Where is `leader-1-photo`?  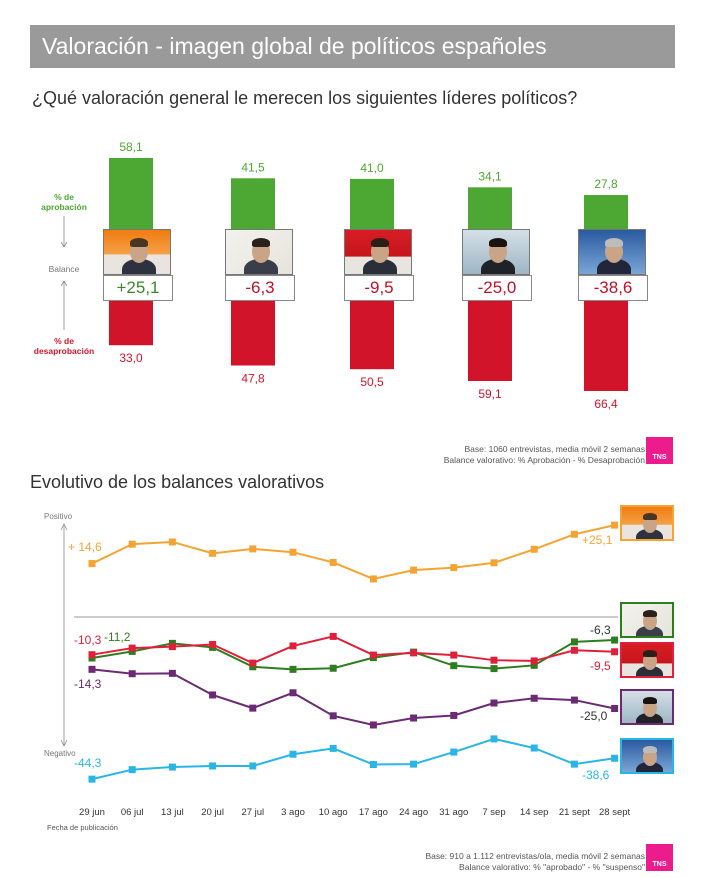 leader-1-photo is located at coordinates (137, 252).